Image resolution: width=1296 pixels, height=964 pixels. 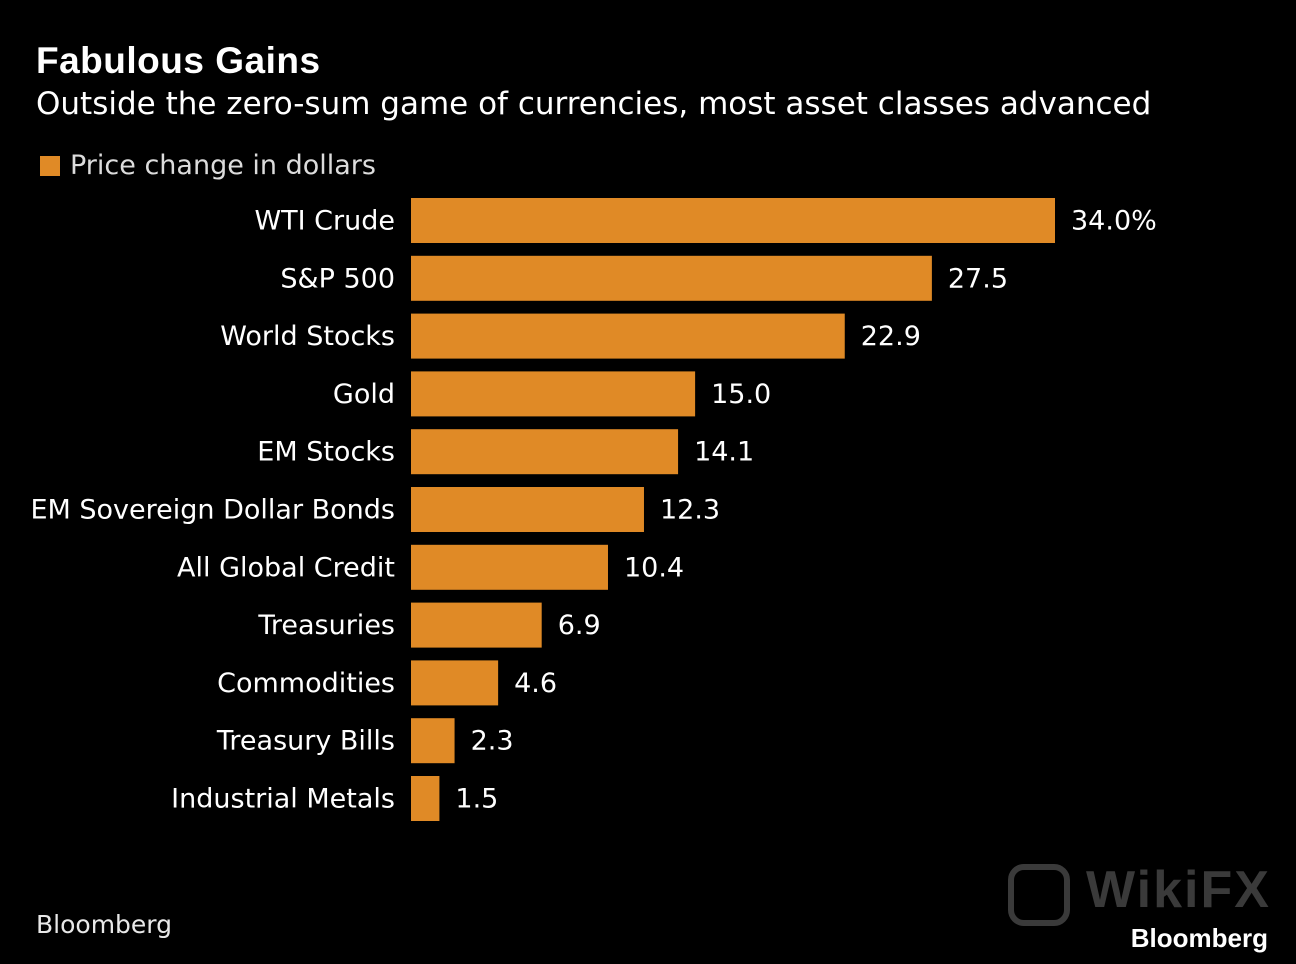 I want to click on value-label: 4.6, so click(x=535, y=683).